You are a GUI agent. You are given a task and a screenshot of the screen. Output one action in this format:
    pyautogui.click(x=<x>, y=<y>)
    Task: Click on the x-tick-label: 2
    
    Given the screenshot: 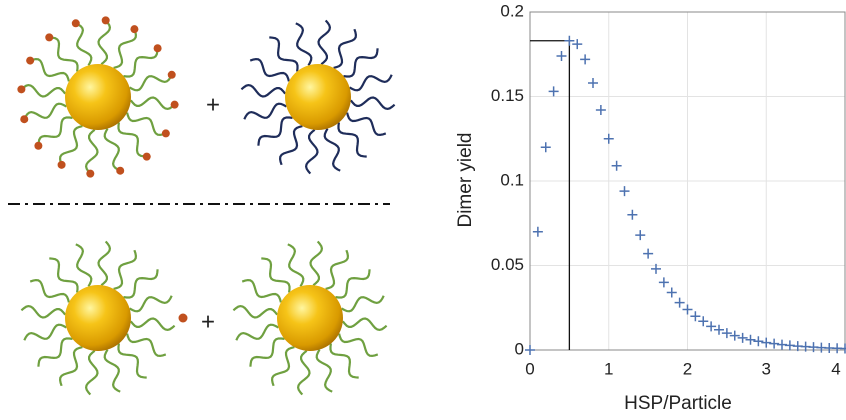 What is the action you would take?
    pyautogui.click(x=687, y=368)
    